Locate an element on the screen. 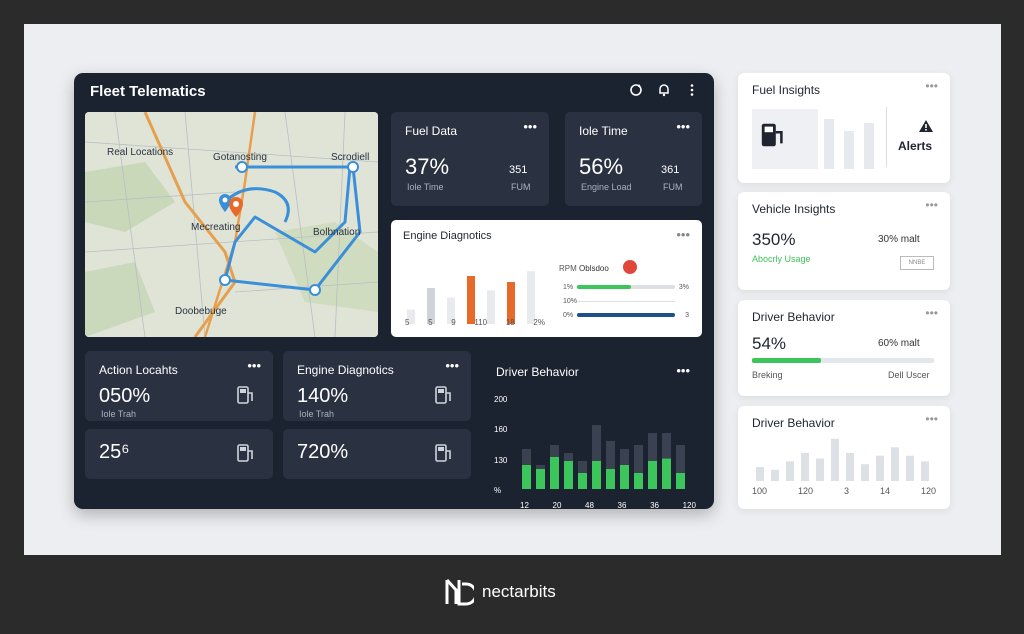  map-label: Scrodiell is located at coordinates (350, 157).